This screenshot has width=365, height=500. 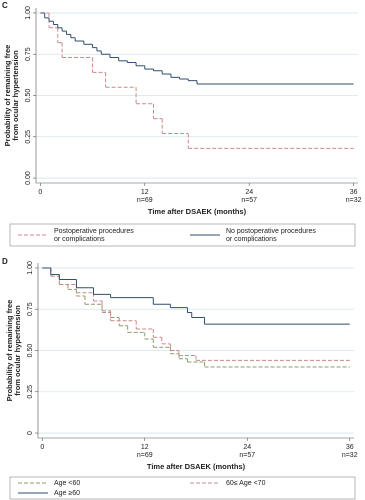 What do you see at coordinates (5, 5) in the screenshot?
I see `panel-label: C` at bounding box center [5, 5].